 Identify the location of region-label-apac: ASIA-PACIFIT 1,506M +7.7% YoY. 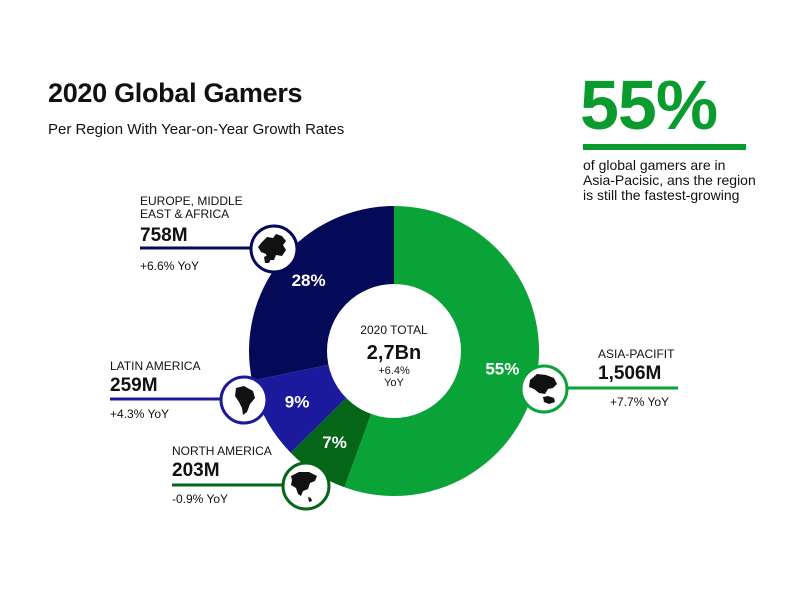
(636, 378).